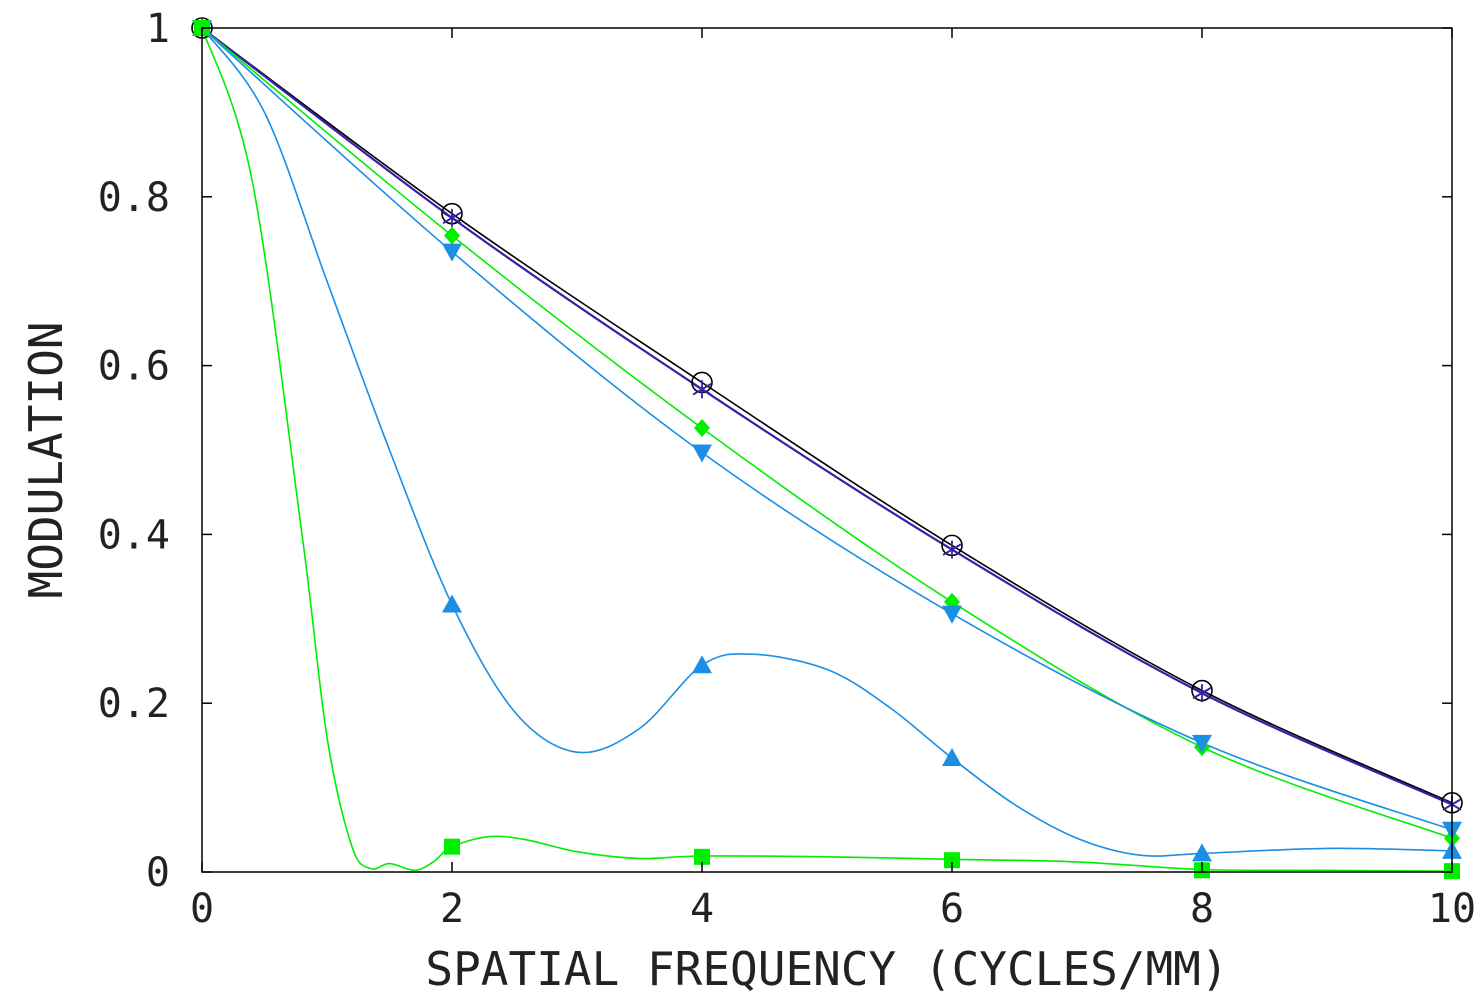 This screenshot has width=1483, height=997. I want to click on y-tick-label: 1, so click(158, 29).